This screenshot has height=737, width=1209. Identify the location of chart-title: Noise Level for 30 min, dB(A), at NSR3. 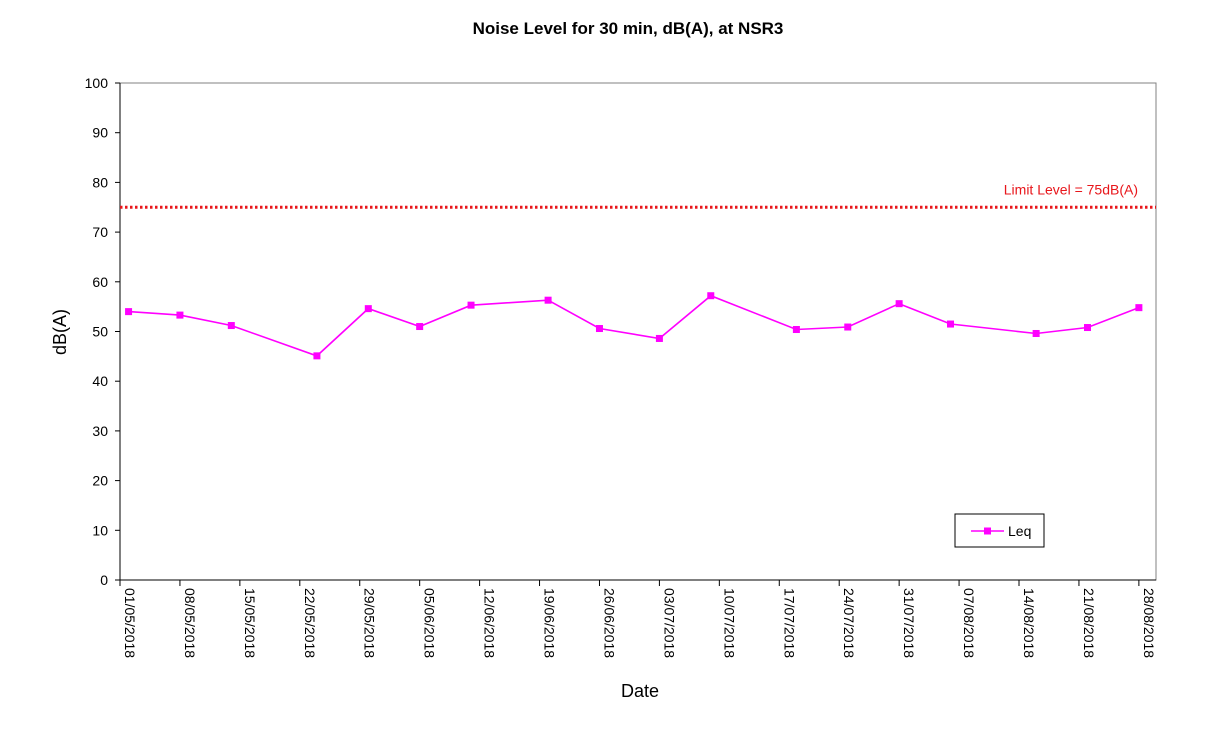
(628, 28).